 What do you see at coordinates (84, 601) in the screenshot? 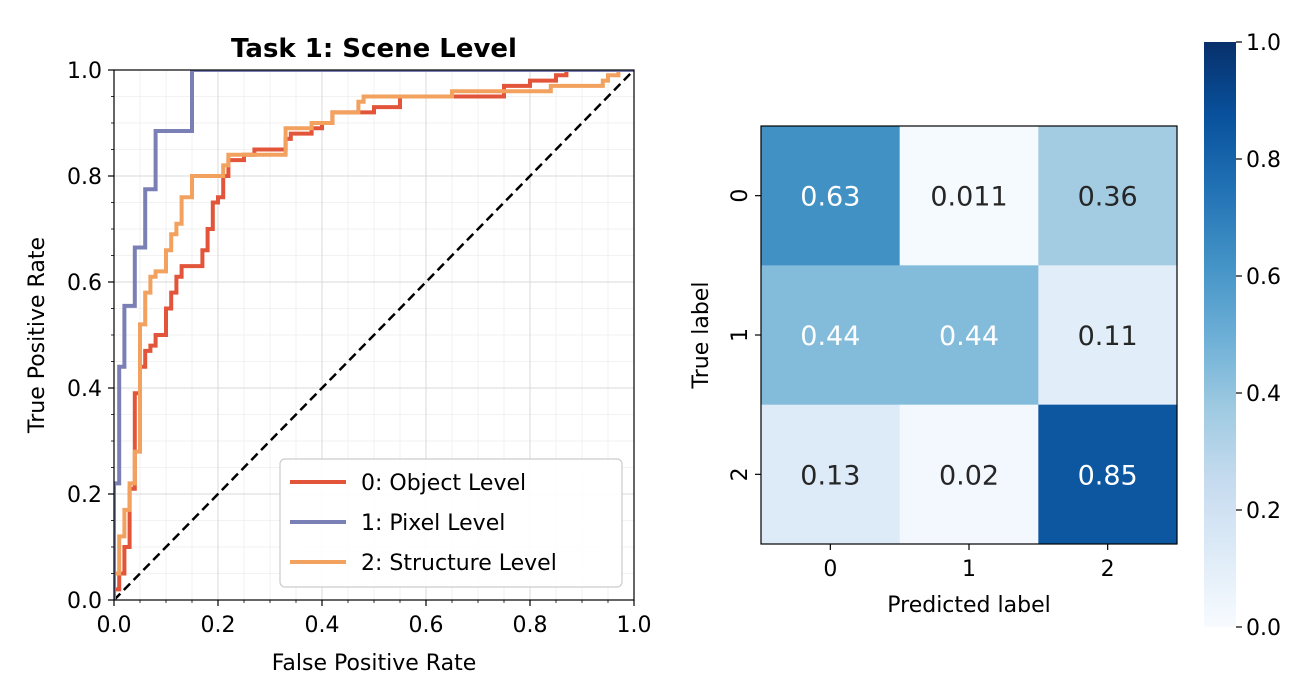
I see `y-tick-label: 0.0` at bounding box center [84, 601].